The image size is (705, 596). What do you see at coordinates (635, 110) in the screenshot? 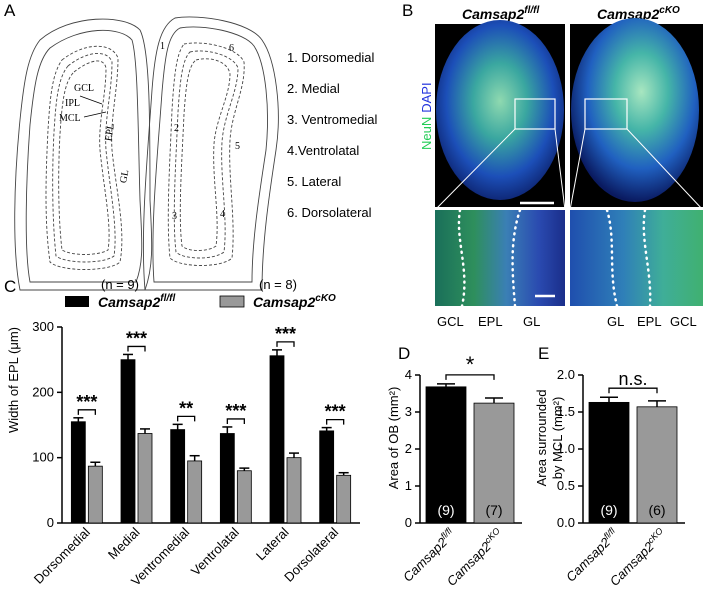
I see `ob-section-cko` at bounding box center [635, 110].